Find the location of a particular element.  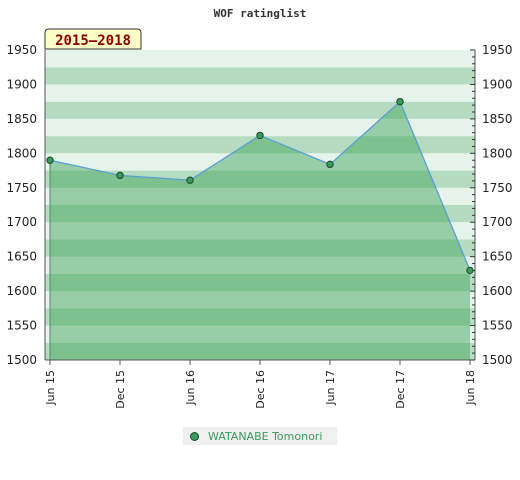

y-tick-label-right: 1850 is located at coordinates (497, 119).